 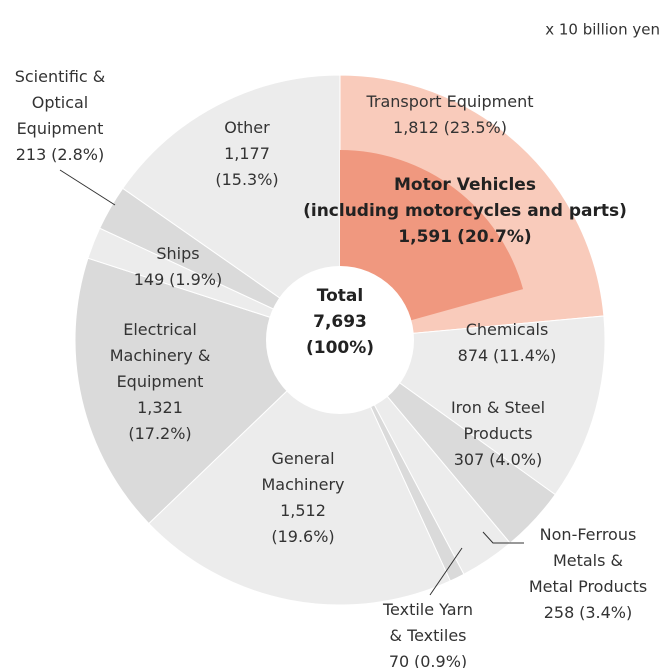 I want to click on data-label: Products, so click(x=497, y=433).